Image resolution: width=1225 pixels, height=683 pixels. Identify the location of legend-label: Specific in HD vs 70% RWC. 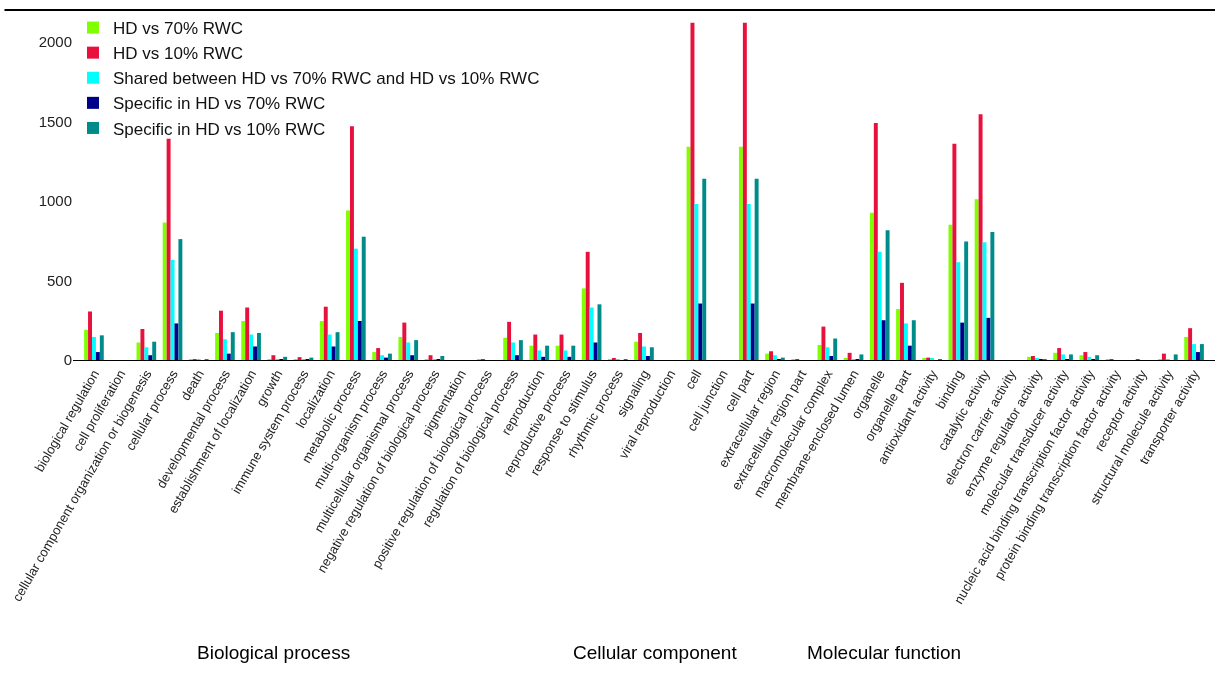
(219, 104).